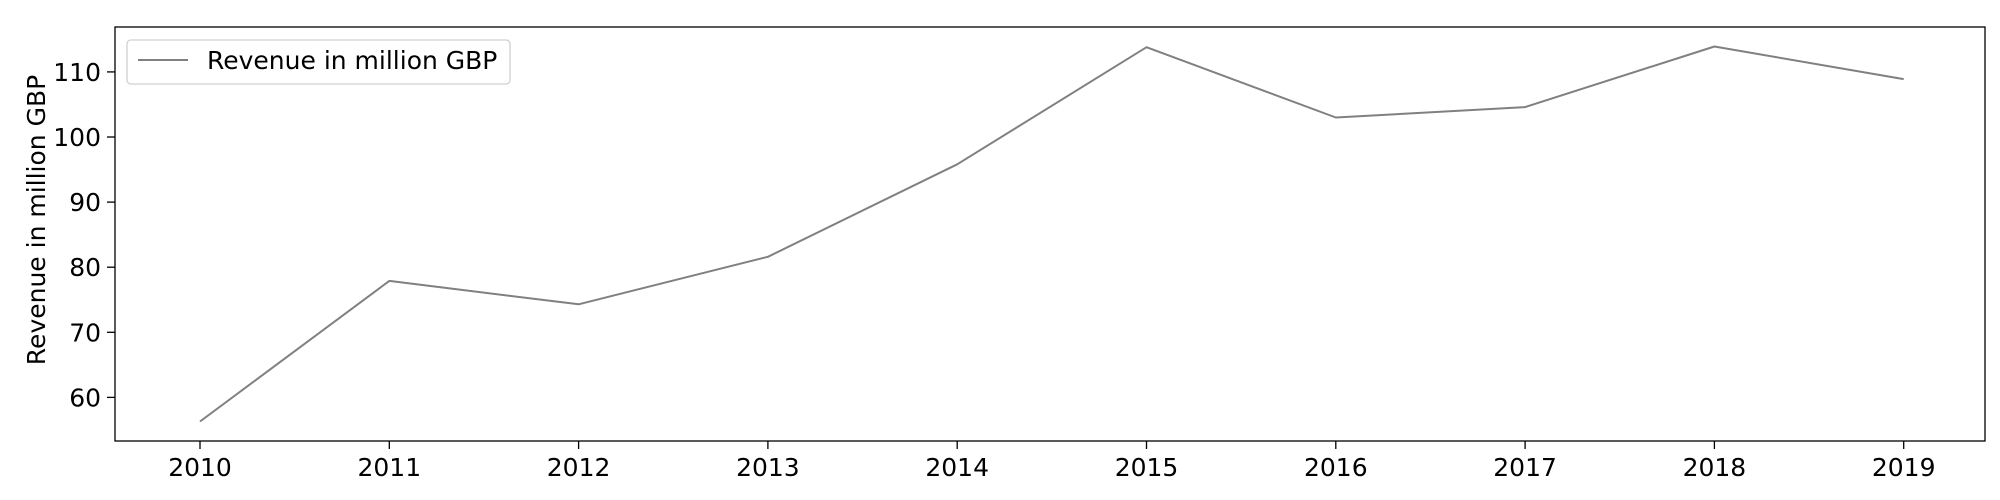 The width and height of the screenshot is (2000, 500). I want to click on y-tick-label: 100, so click(77, 137).